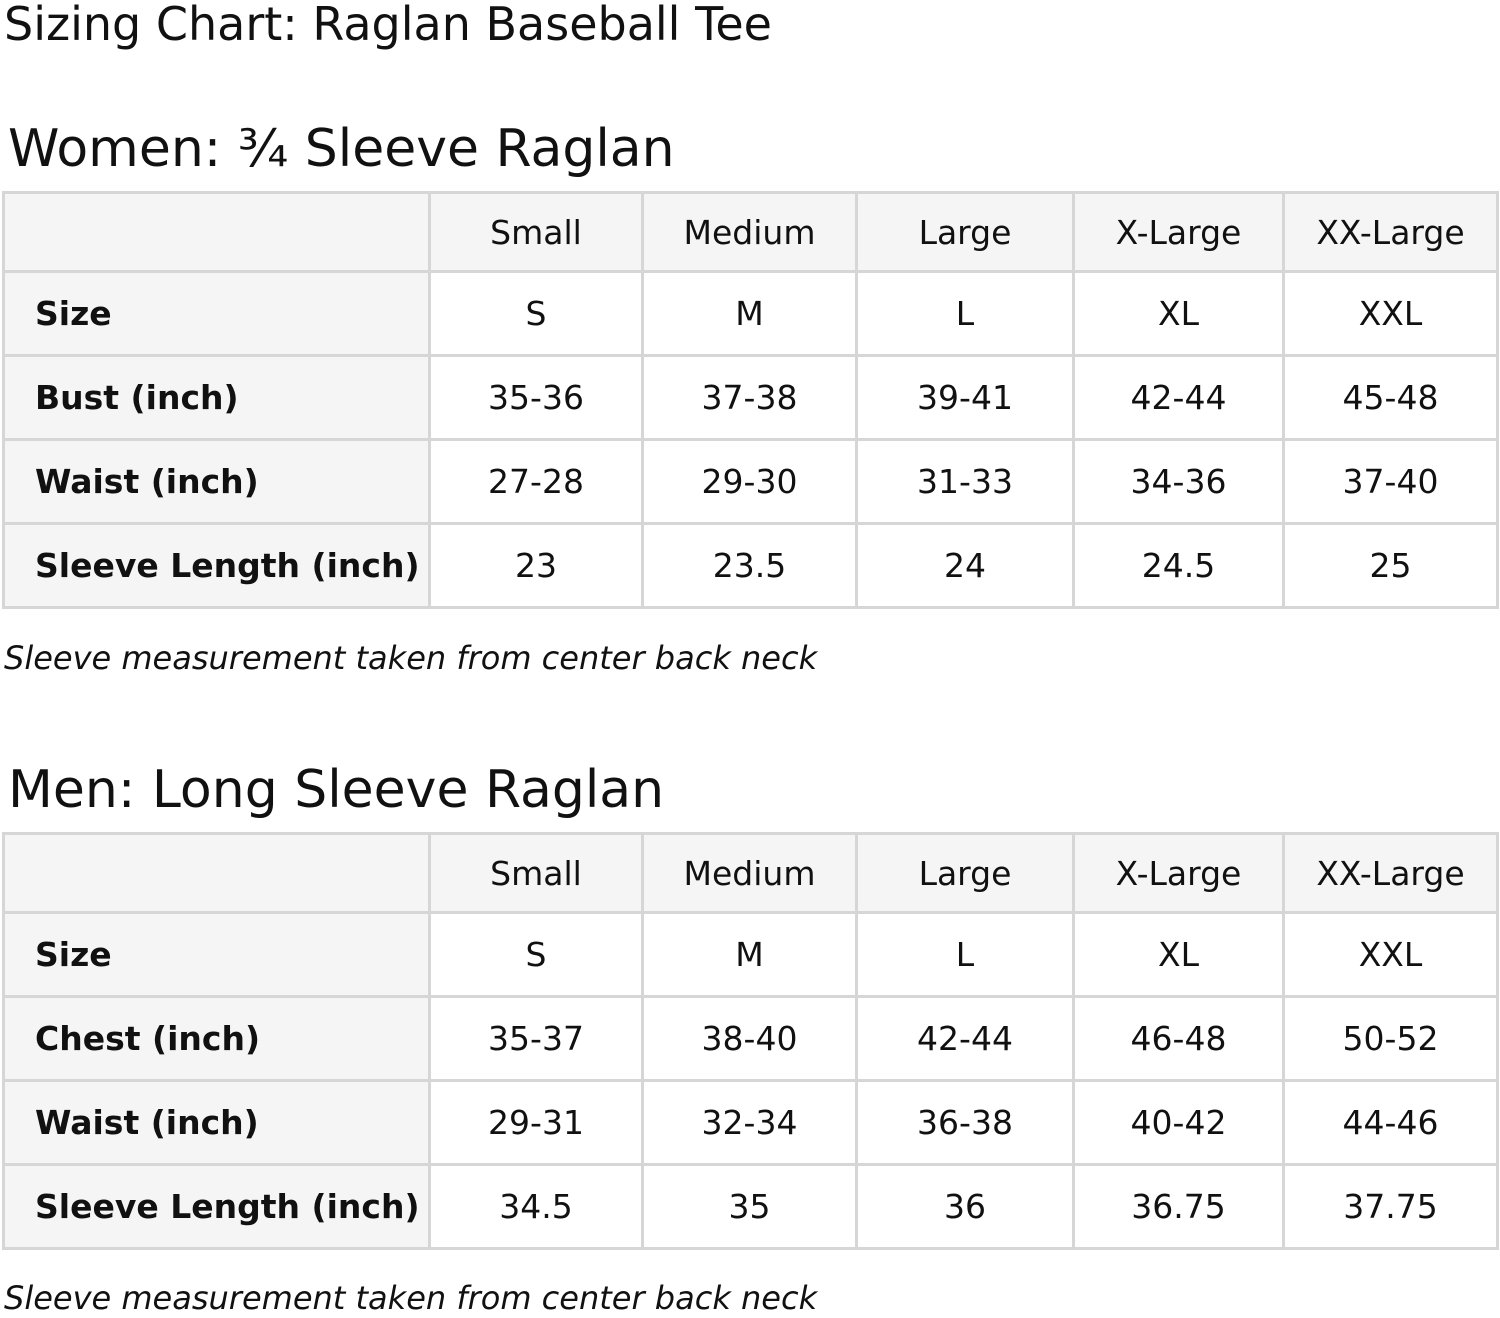 The width and height of the screenshot is (1500, 1318). Describe the element at coordinates (336, 790) in the screenshot. I see `men-section-heading: Men: Long Sleeve Raglan` at that location.